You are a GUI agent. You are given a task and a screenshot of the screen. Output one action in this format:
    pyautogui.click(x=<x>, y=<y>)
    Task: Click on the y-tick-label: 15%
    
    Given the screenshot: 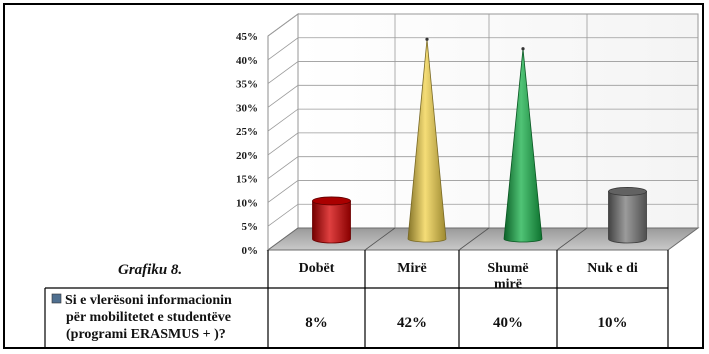 What is the action you would take?
    pyautogui.click(x=247, y=180)
    